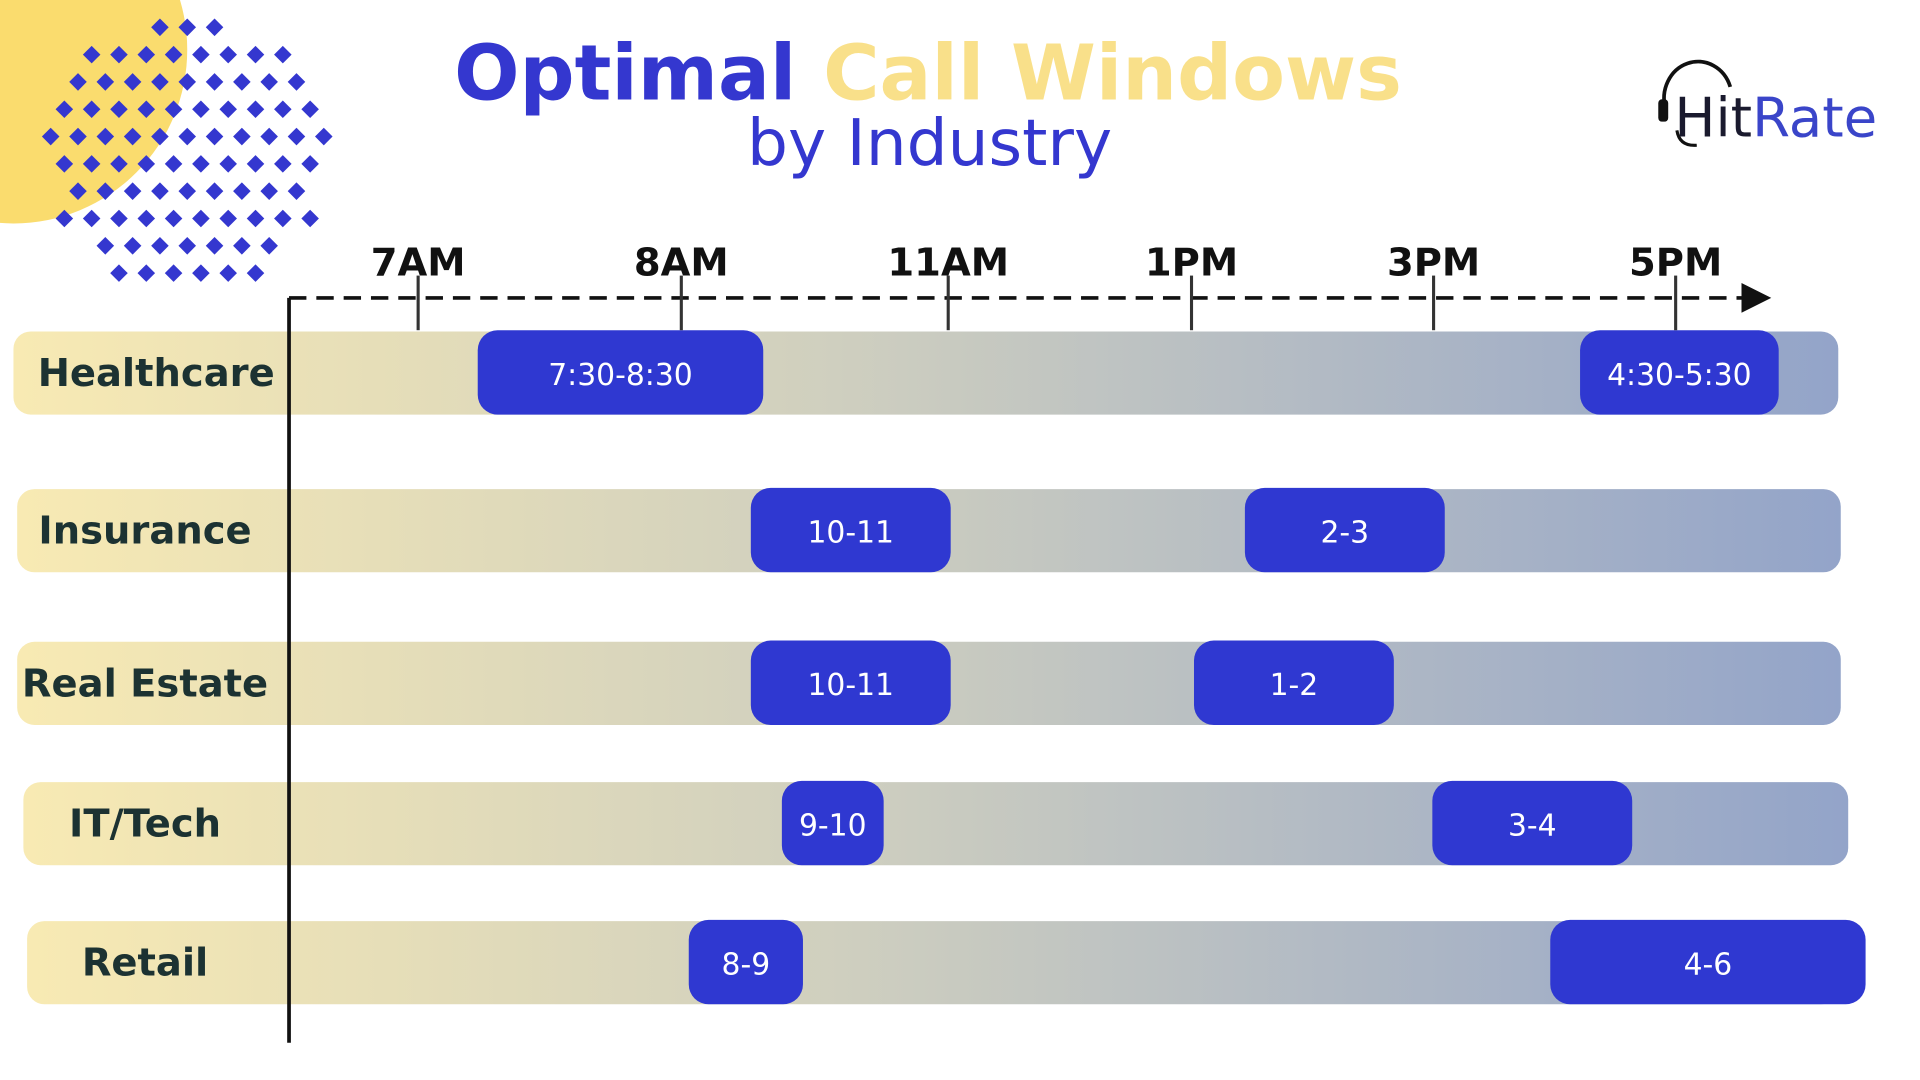  I want to click on call-window-label: 8-9, so click(746, 964).